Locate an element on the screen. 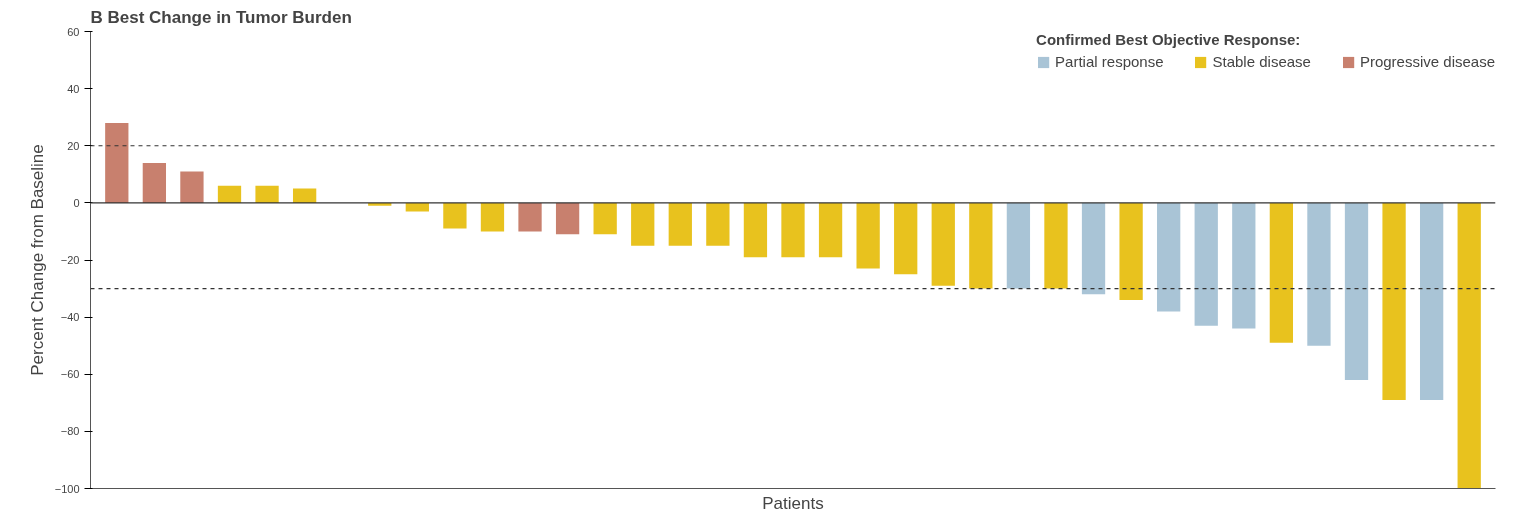 The image size is (1532, 530). legend-label: Partial response is located at coordinates (1109, 61).